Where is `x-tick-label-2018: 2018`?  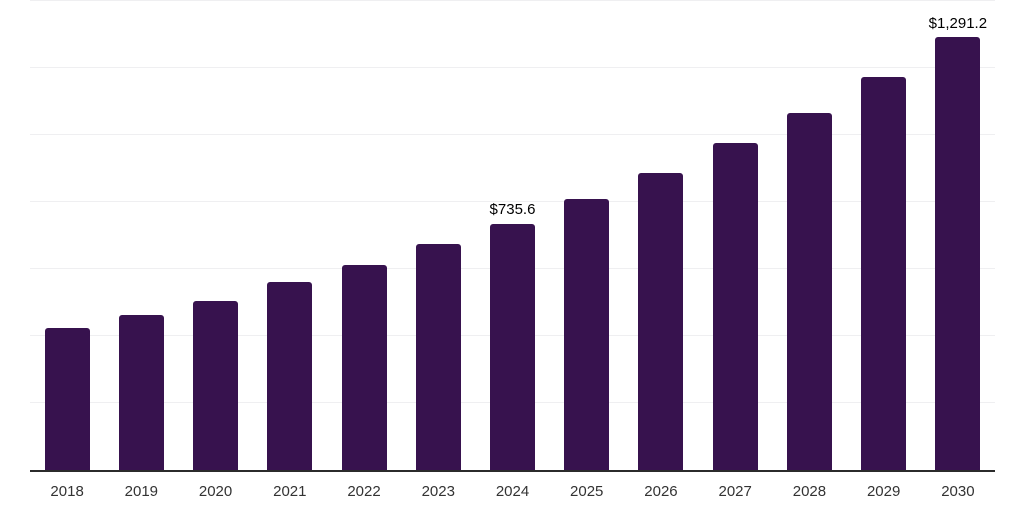 x-tick-label-2018: 2018 is located at coordinates (67, 491).